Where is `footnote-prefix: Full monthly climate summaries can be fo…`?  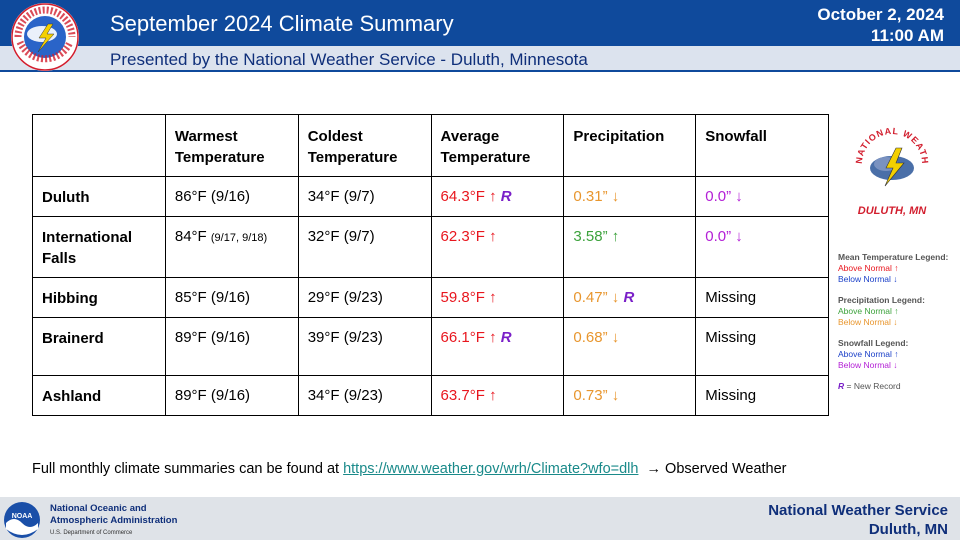 footnote-prefix: Full monthly climate summaries can be fo… is located at coordinates (186, 469).